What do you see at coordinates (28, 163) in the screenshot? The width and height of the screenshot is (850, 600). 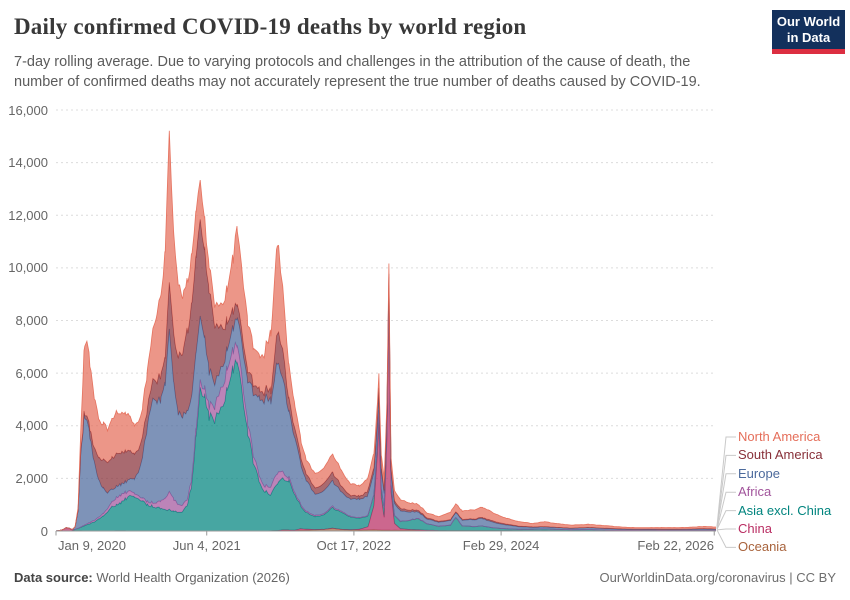 I see `y-axis-label: 14,000` at bounding box center [28, 163].